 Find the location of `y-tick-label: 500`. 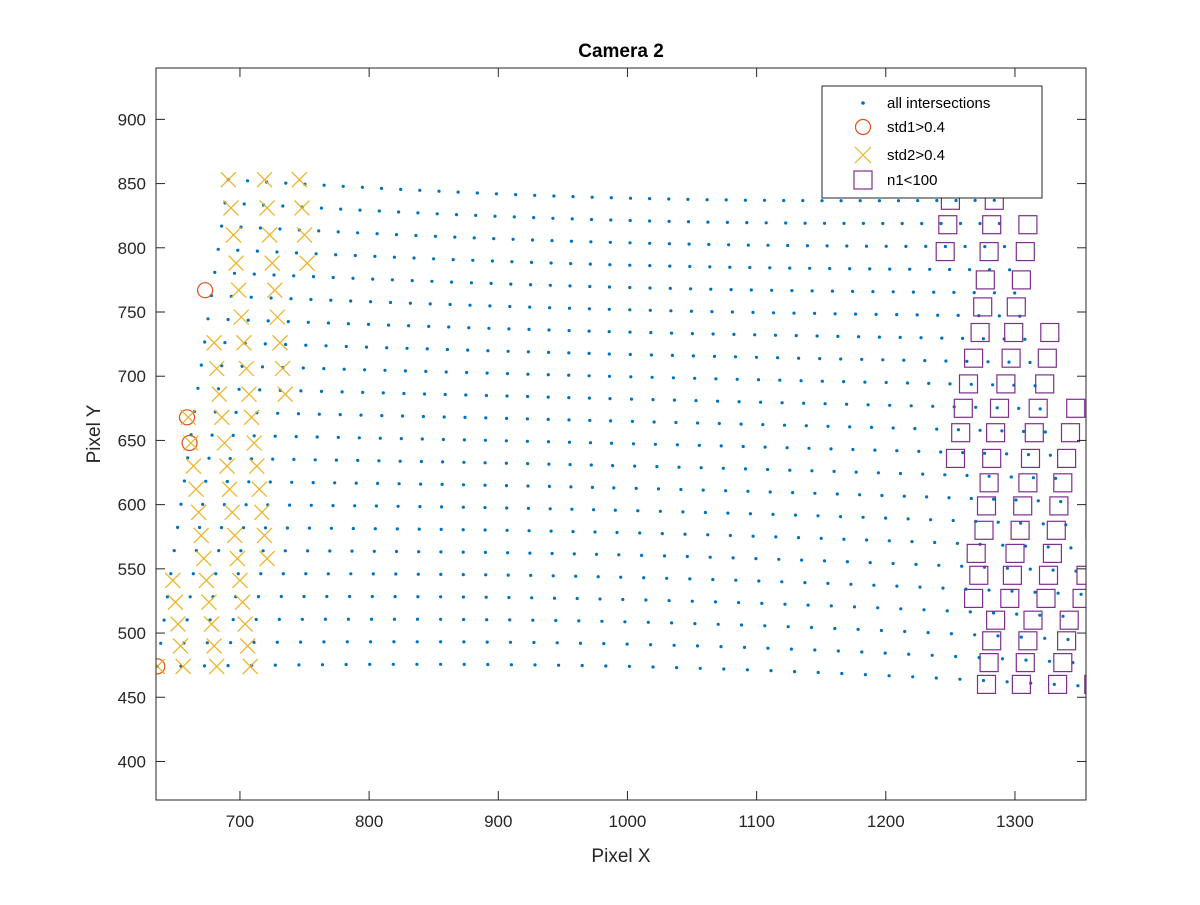

y-tick-label: 500 is located at coordinates (132, 633).